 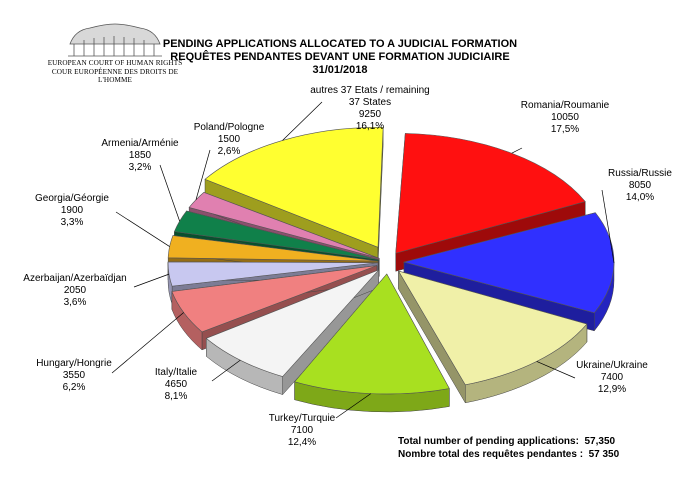 What do you see at coordinates (302, 430) in the screenshot?
I see `slice-label: Turkey/Turquie 7100 12,4%` at bounding box center [302, 430].